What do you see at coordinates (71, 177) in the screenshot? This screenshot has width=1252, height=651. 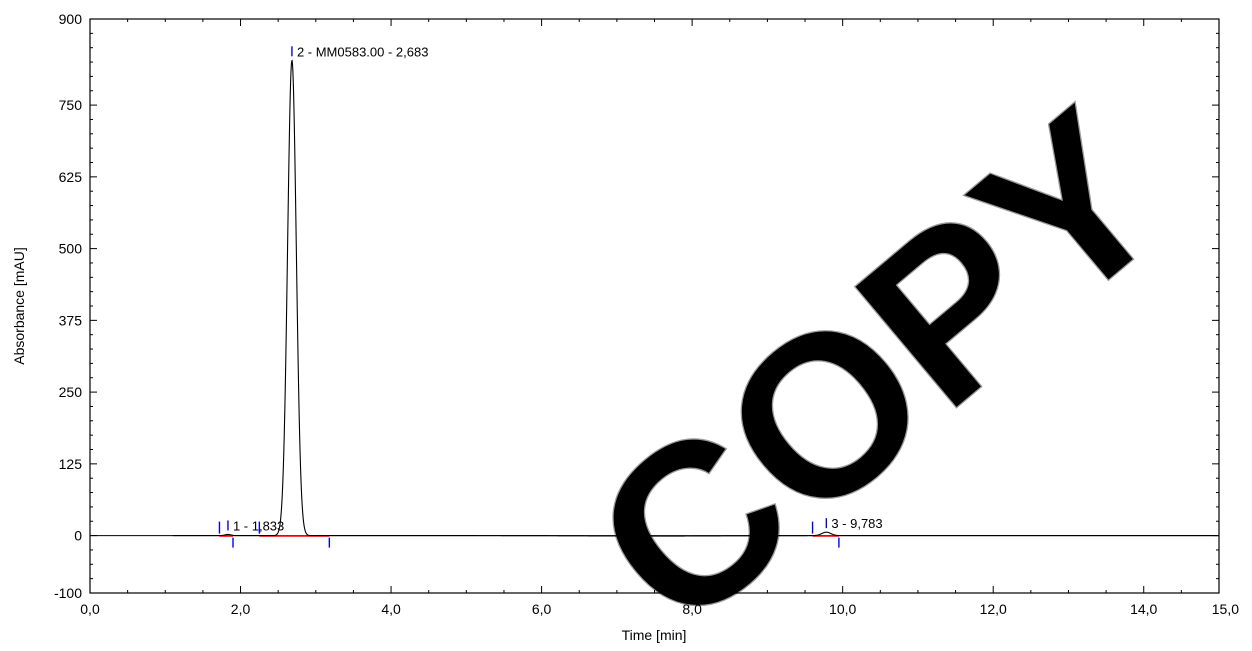 I see `y-tick-label: 625` at bounding box center [71, 177].